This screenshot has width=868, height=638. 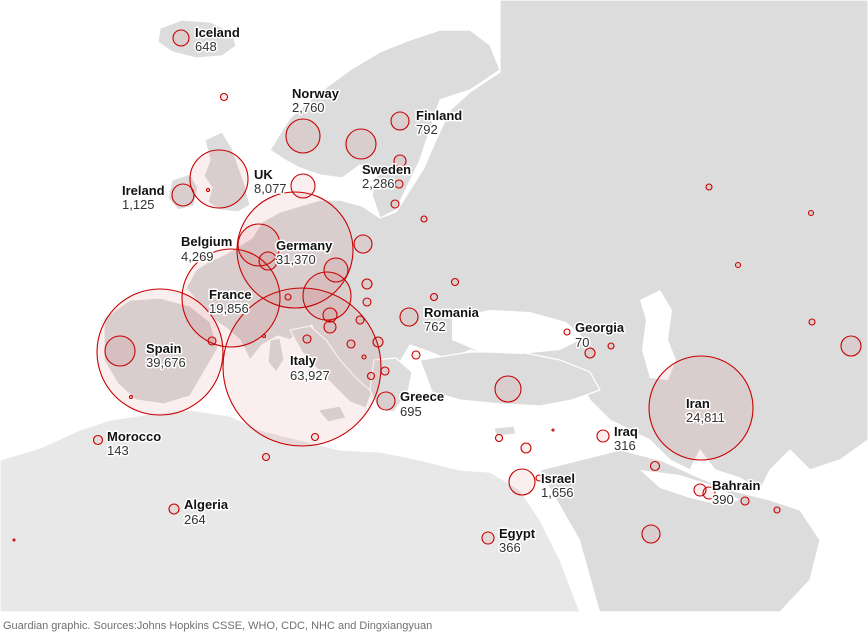 What do you see at coordinates (439, 115) in the screenshot?
I see `label-finland-name: Finland` at bounding box center [439, 115].